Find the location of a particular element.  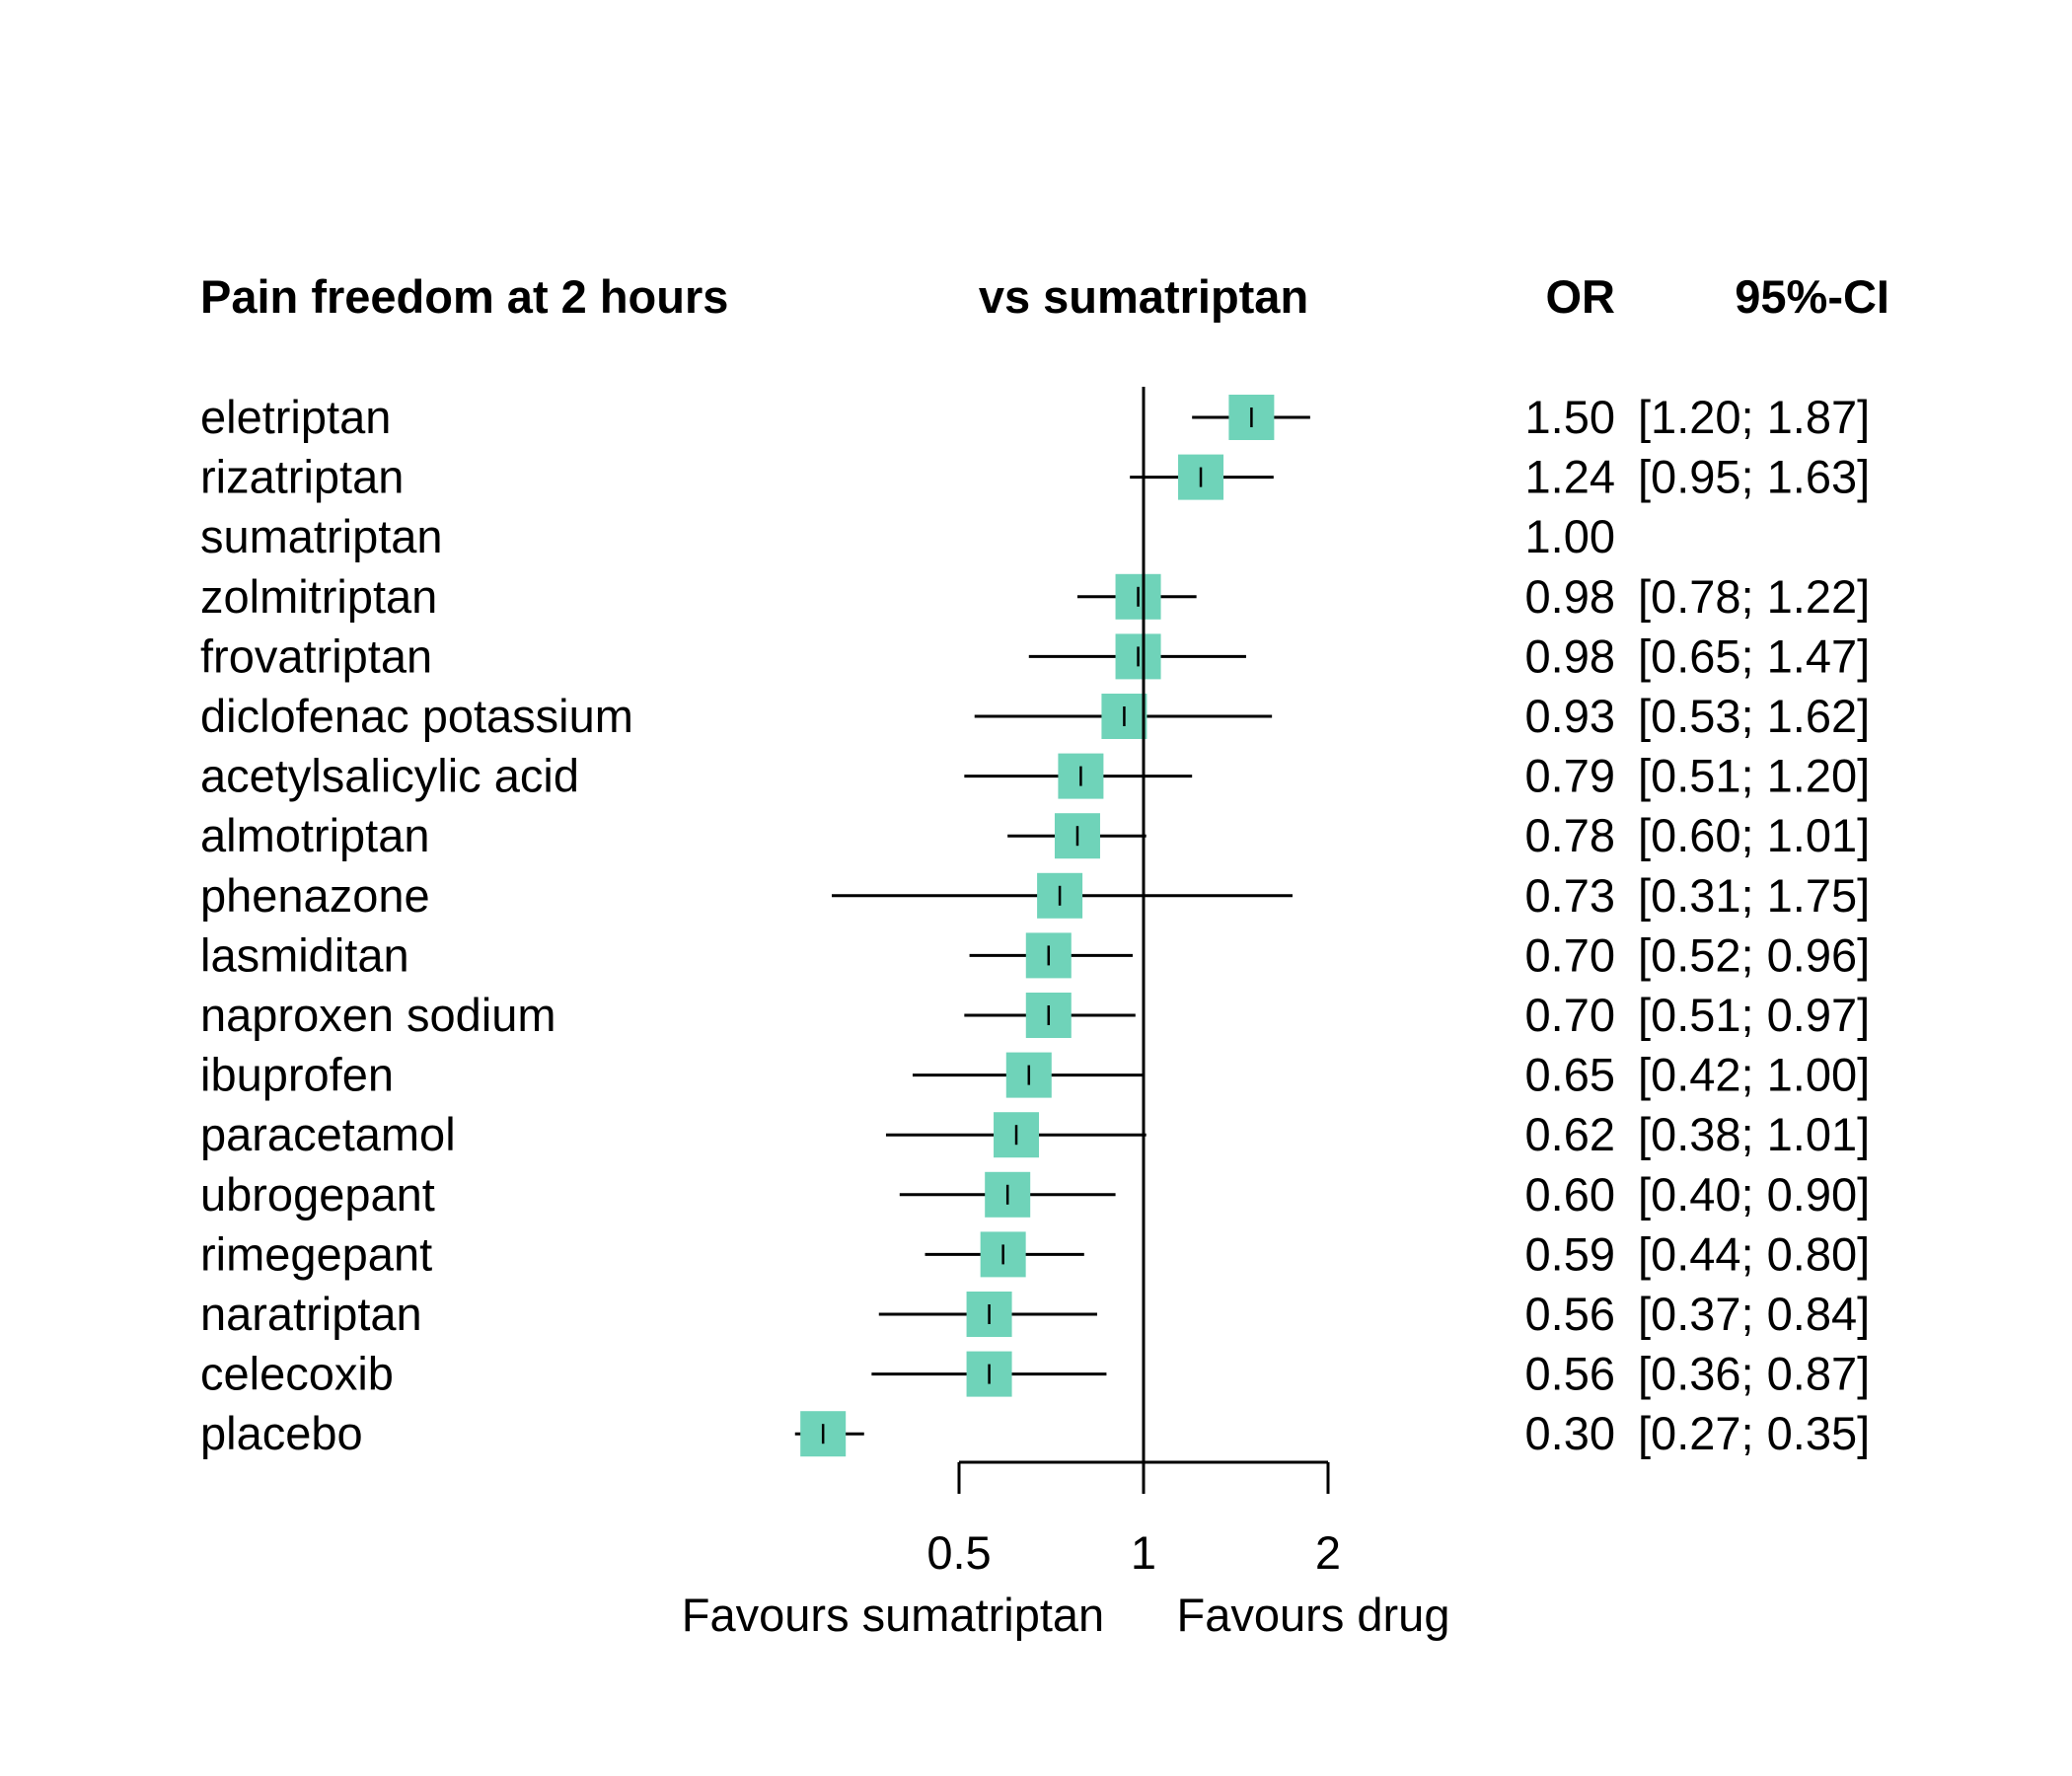

ci-value: [1.20; 1.87] is located at coordinates (1754, 417).